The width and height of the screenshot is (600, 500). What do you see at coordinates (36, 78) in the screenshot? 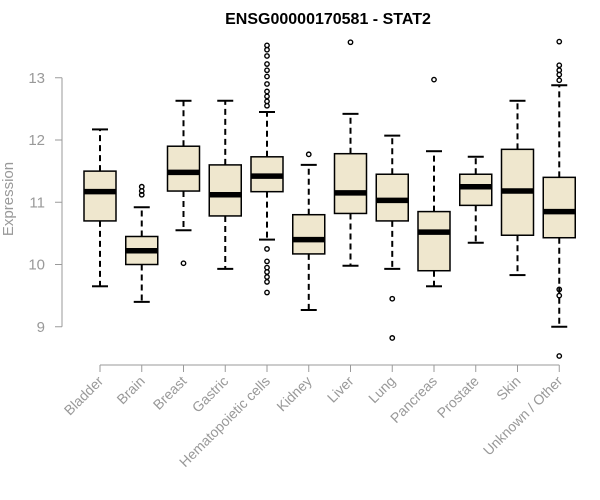
I see `y-tick-label: 13` at bounding box center [36, 78].